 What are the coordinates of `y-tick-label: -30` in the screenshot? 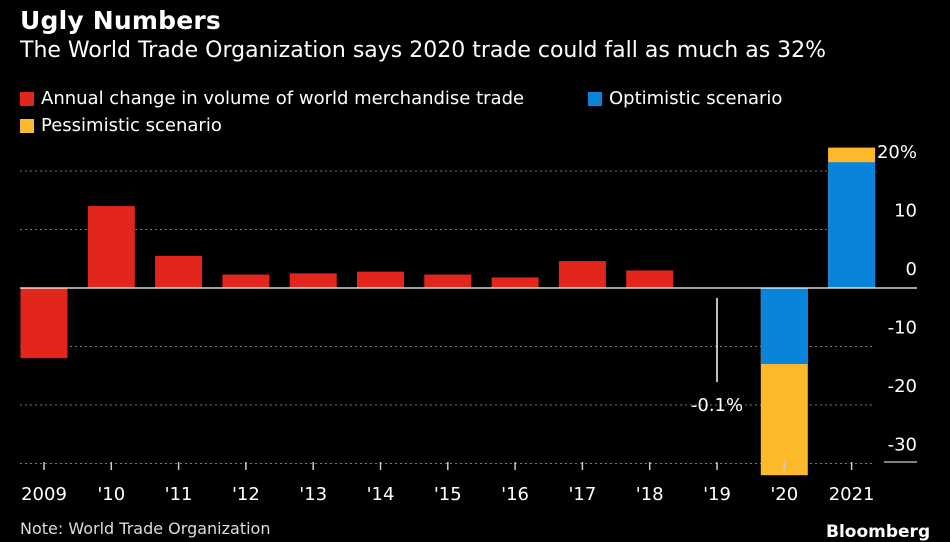 It's located at (902, 445).